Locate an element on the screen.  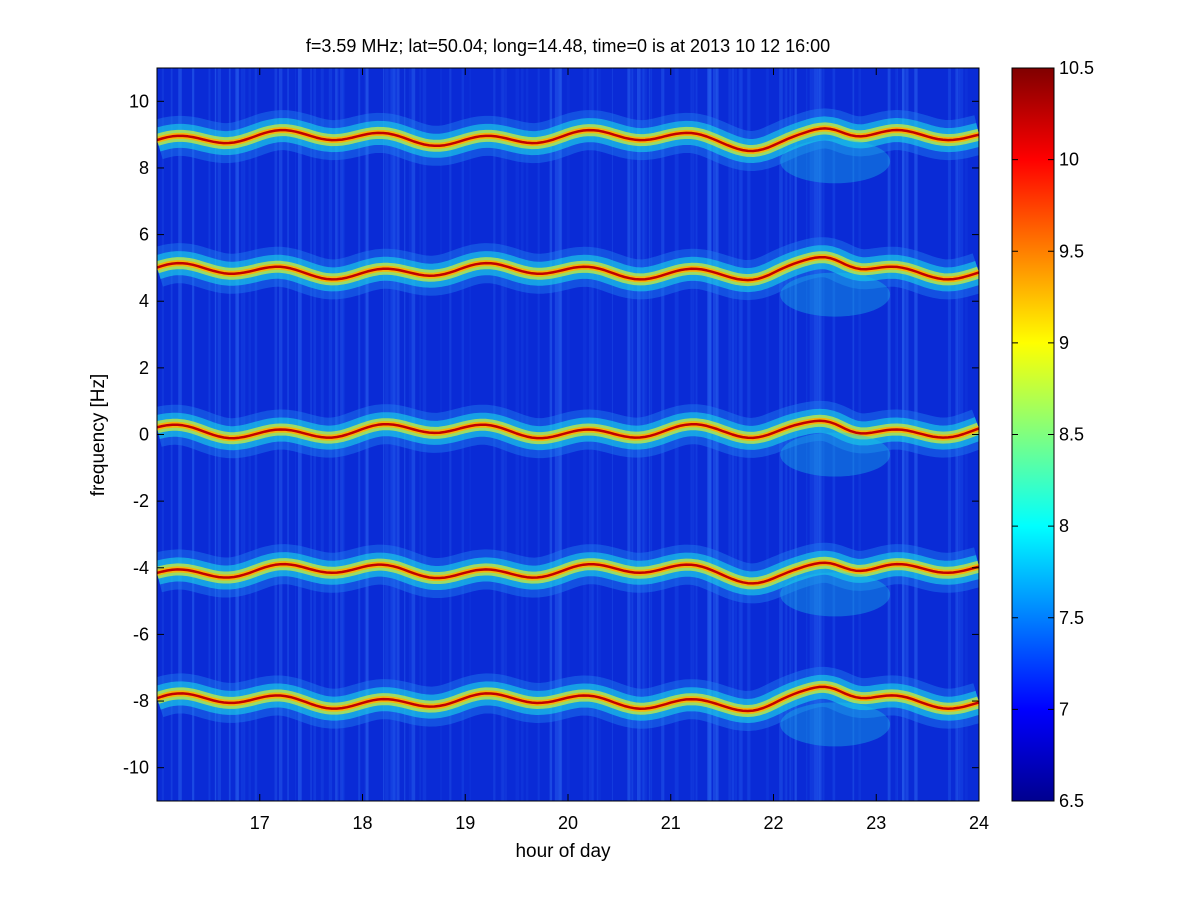
x-axis-label: hour of day is located at coordinates (563, 851).